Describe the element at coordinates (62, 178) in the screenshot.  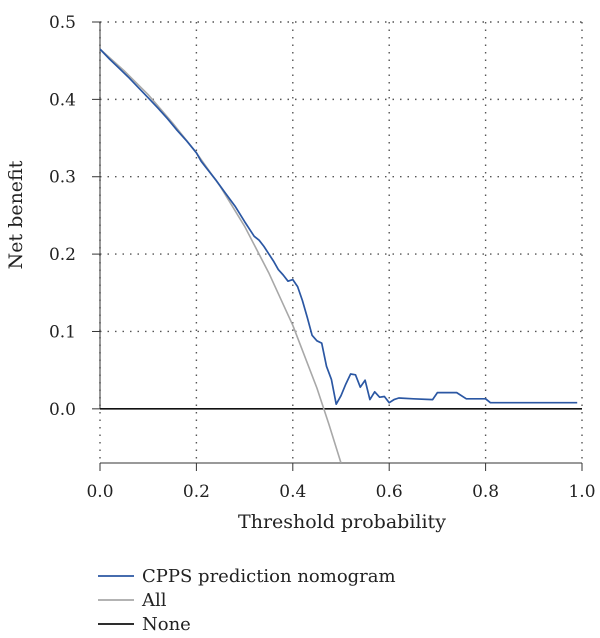
I see `y-tick-label: 0.3` at that location.